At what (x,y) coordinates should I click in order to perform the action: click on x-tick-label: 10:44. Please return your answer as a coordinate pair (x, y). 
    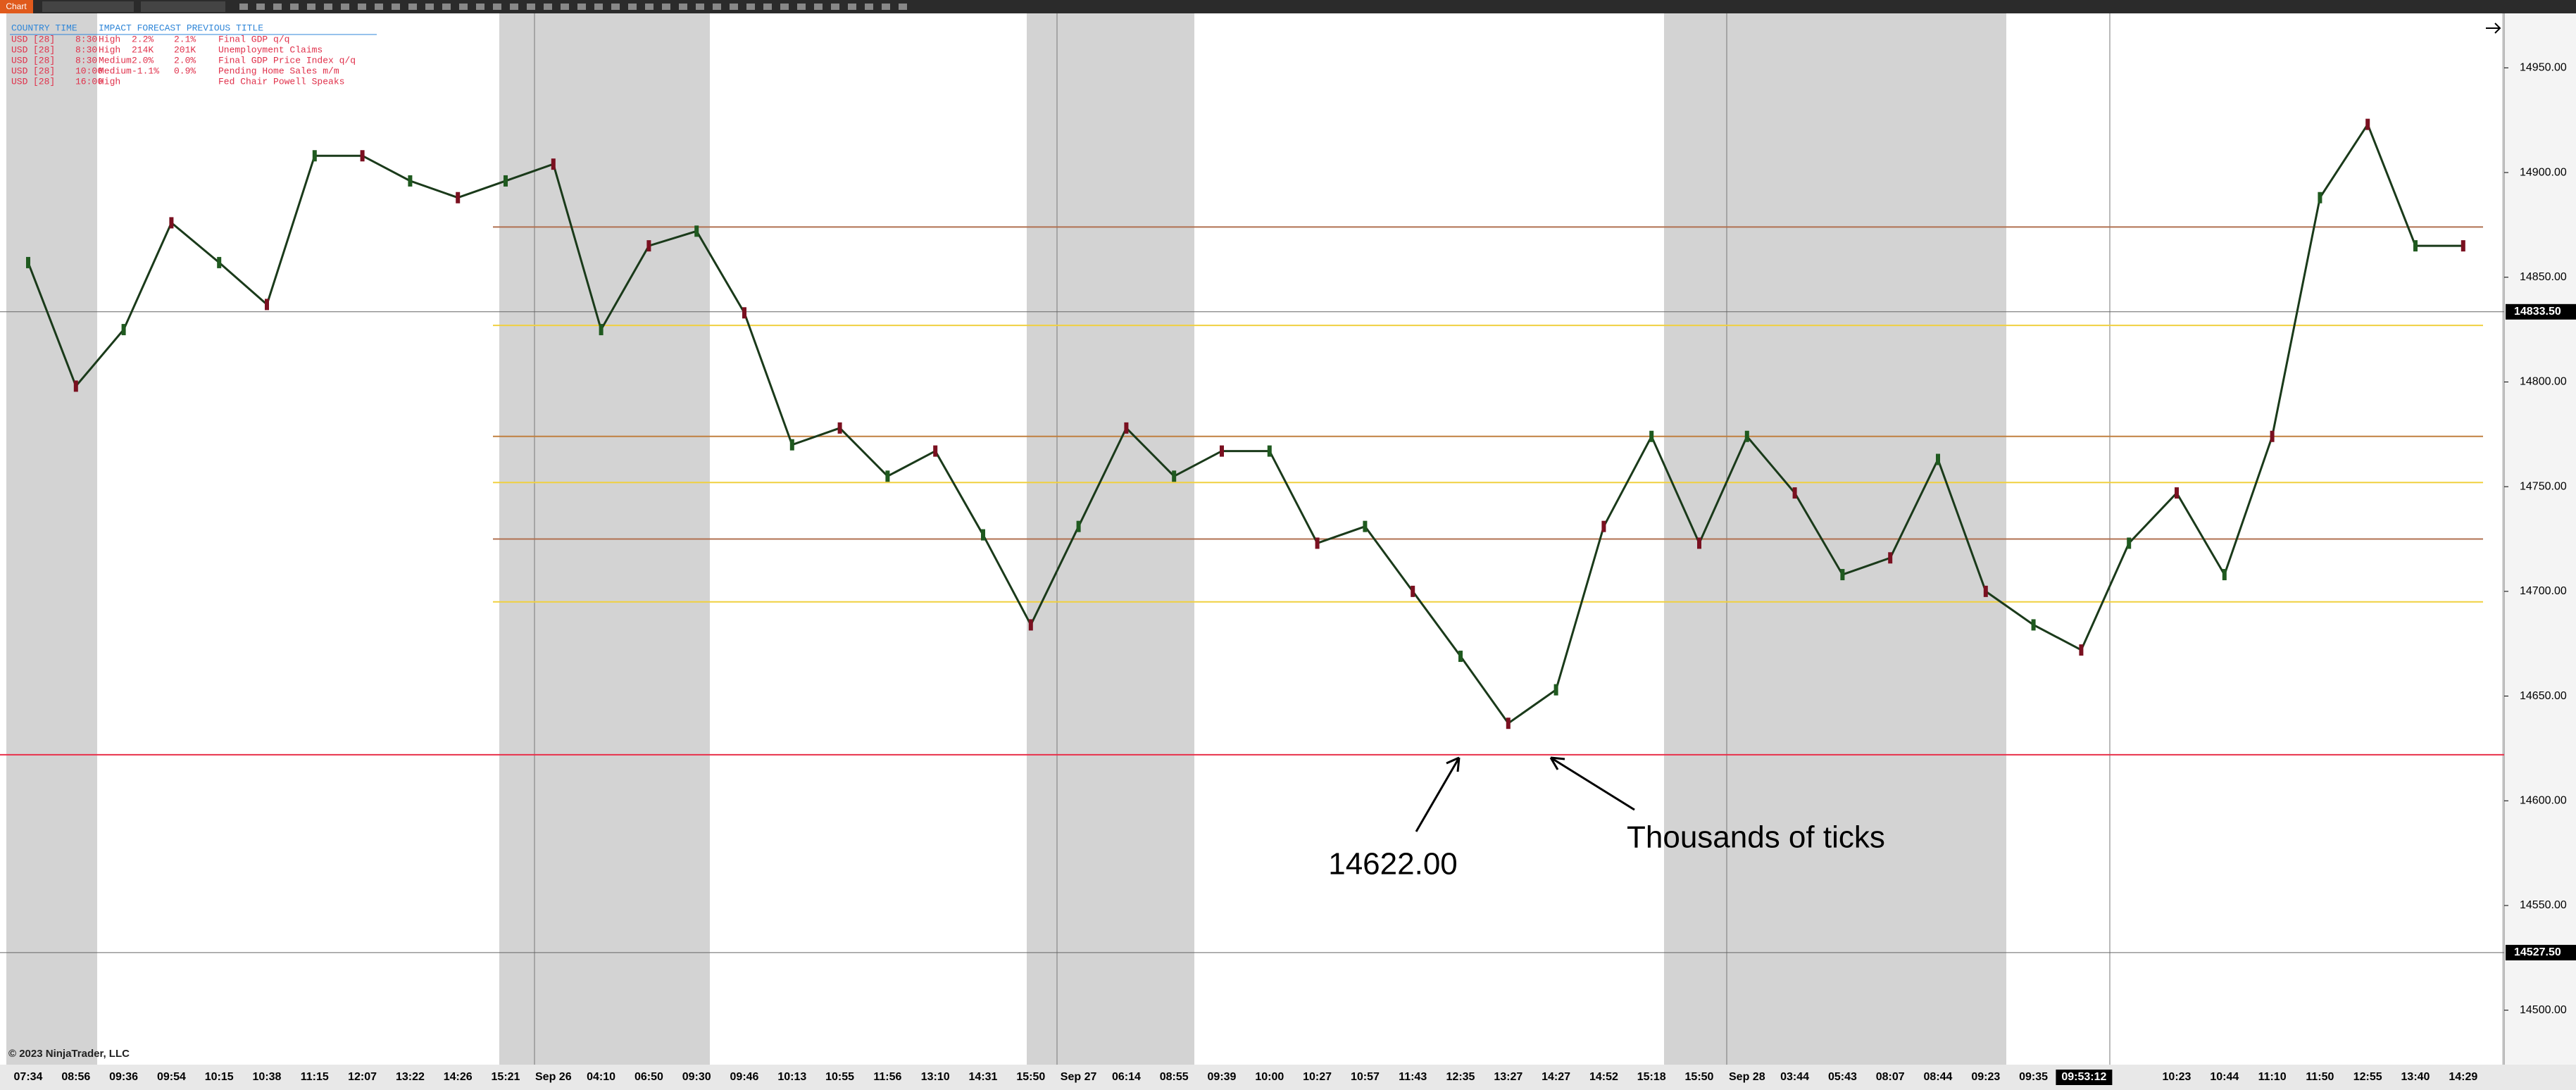
    Looking at the image, I should click on (2224, 1077).